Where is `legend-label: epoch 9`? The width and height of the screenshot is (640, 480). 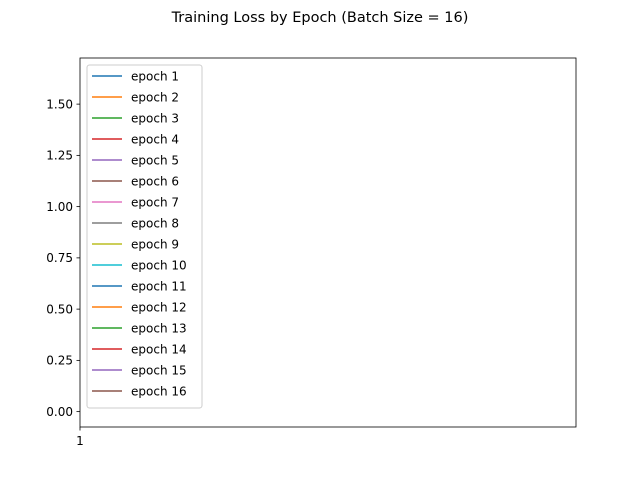
legend-label: epoch 9 is located at coordinates (155, 244).